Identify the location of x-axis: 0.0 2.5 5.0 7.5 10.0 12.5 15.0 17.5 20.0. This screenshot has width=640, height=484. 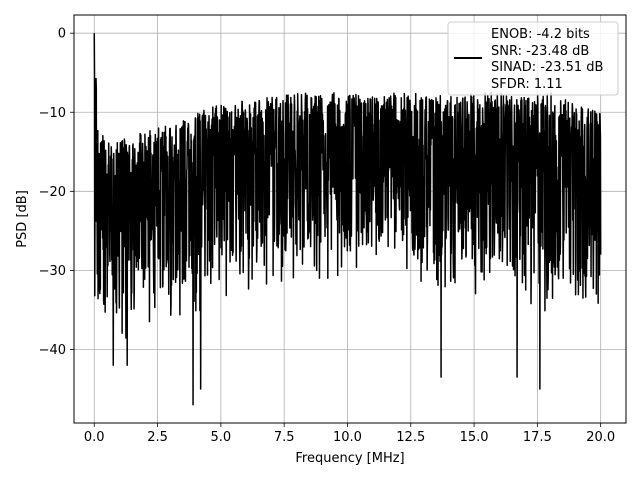
(349, 434).